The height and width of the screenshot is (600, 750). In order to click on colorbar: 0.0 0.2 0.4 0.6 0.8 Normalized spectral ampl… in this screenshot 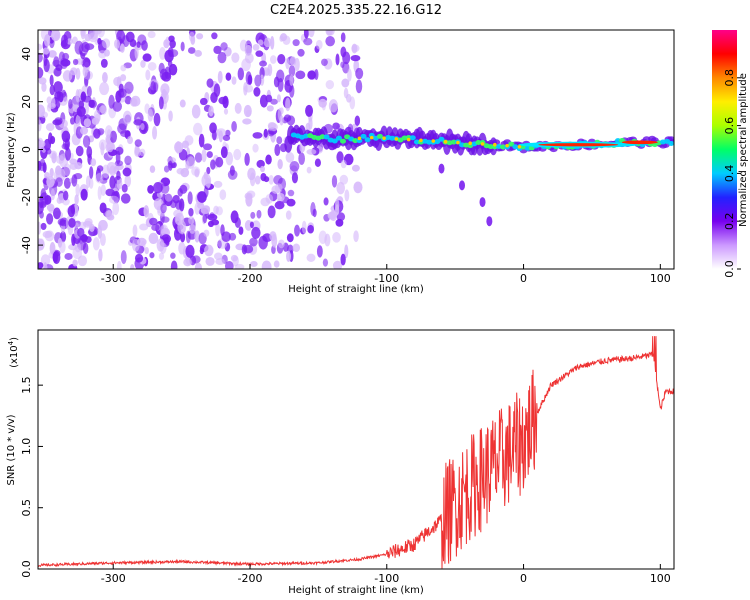, I will do `click(730, 154)`.